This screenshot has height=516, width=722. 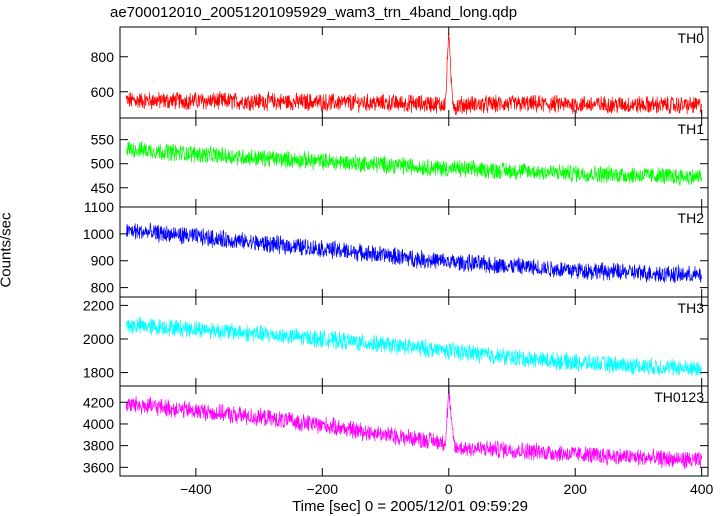 What do you see at coordinates (410, 506) in the screenshot?
I see `x-axis-label: Time [sec] 0 = 2005/12/01 09:59:29` at bounding box center [410, 506].